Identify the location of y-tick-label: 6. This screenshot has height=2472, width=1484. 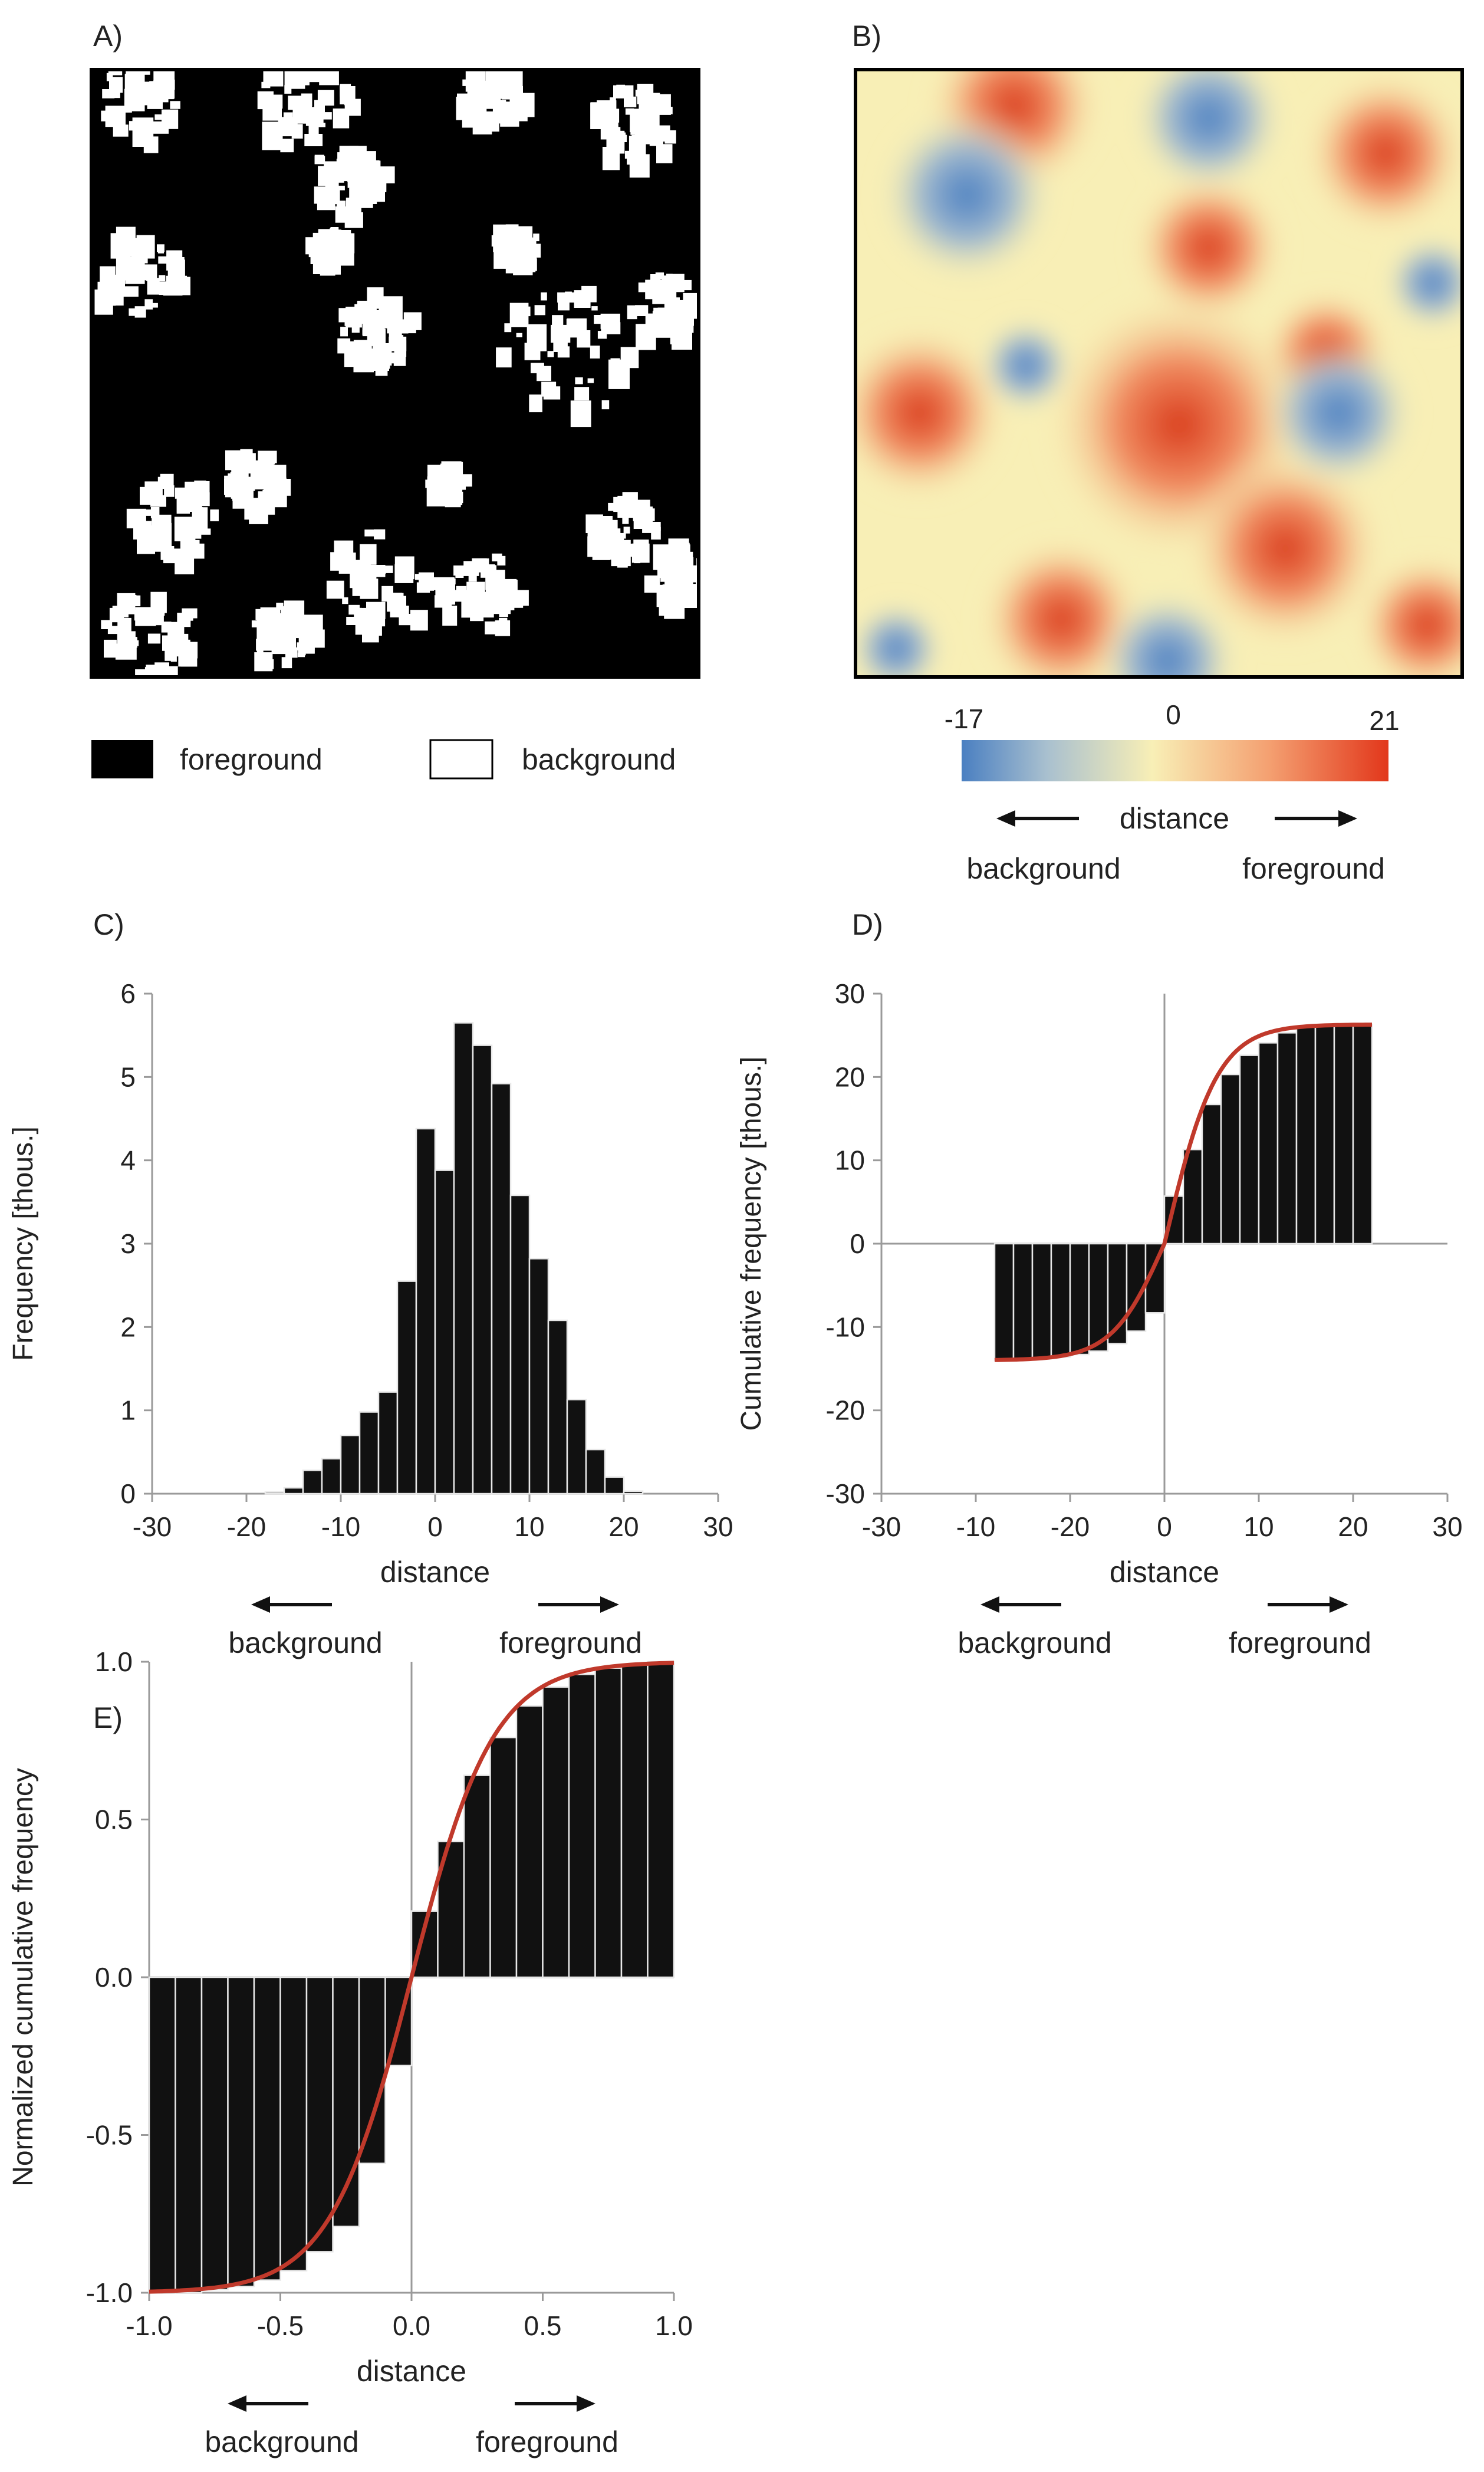
(128, 993).